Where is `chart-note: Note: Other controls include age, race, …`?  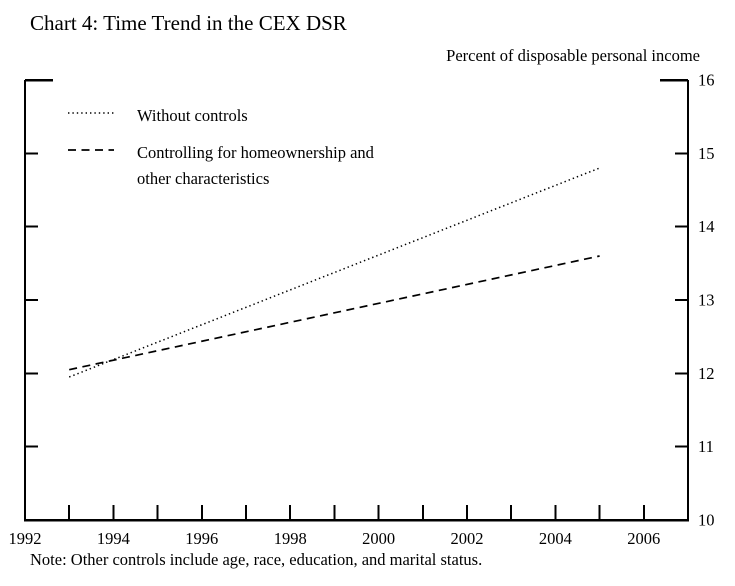
chart-note: Note: Other controls include age, race, … is located at coordinates (256, 559).